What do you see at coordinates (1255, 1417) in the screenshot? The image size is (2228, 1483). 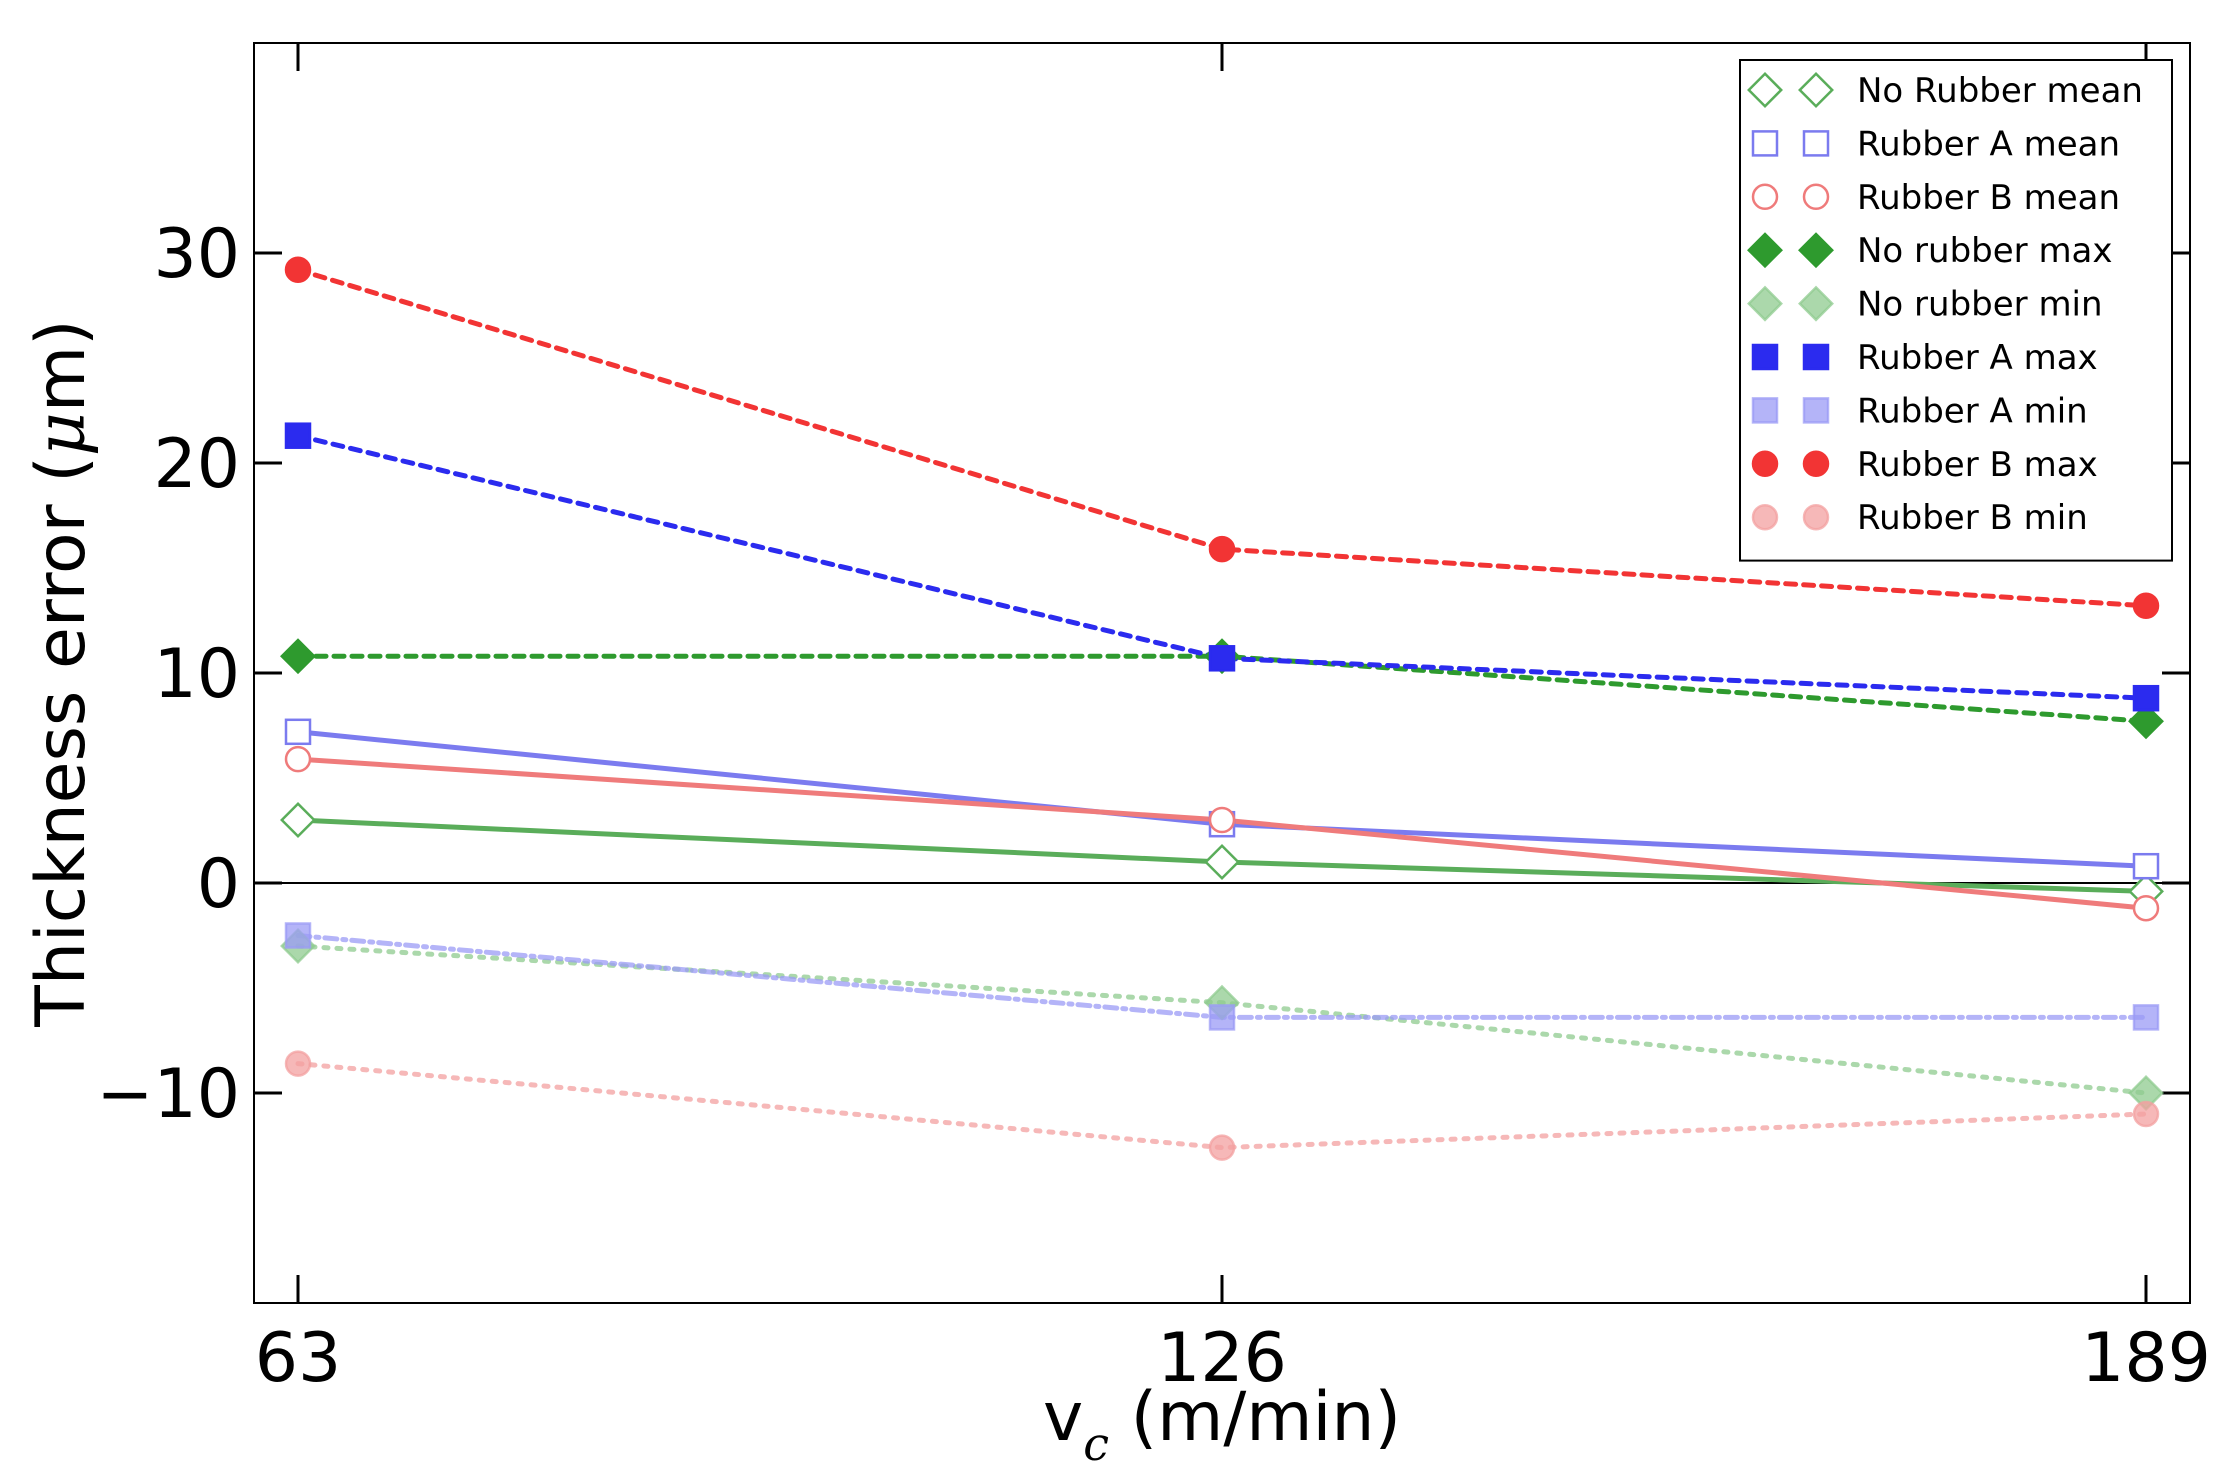 I see `x-axis-label-unit: (m/min)` at bounding box center [1255, 1417].